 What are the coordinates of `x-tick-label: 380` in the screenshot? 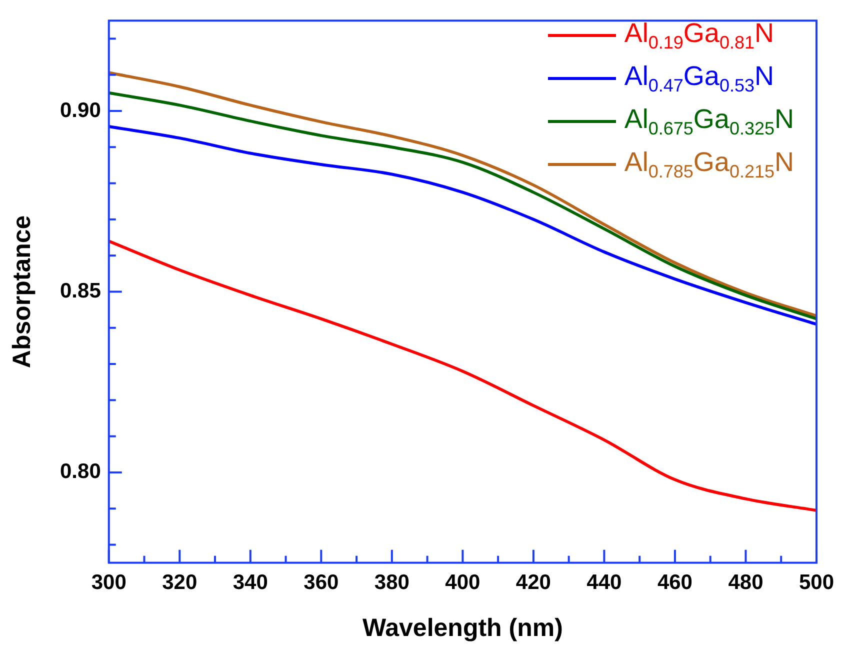 It's located at (392, 582).